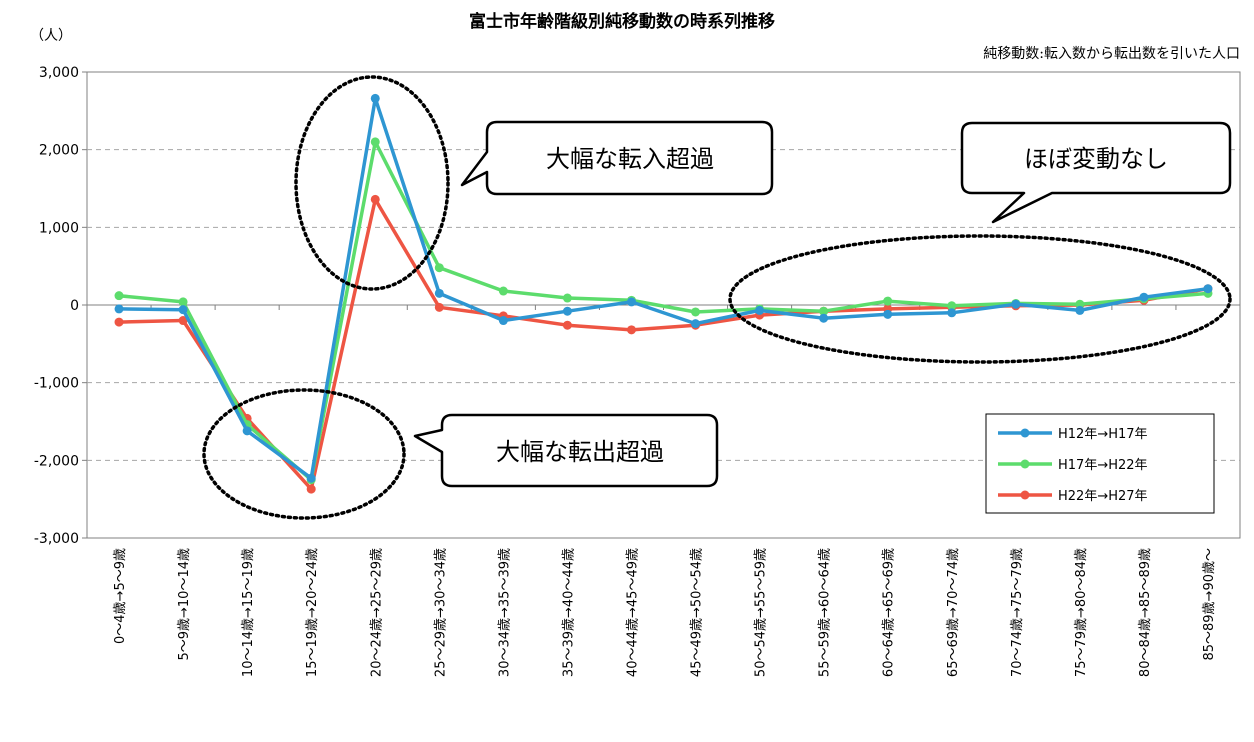 The image size is (1254, 742). I want to click on x-tick-label: 75～79歳→80～84歳, so click(1081, 612).